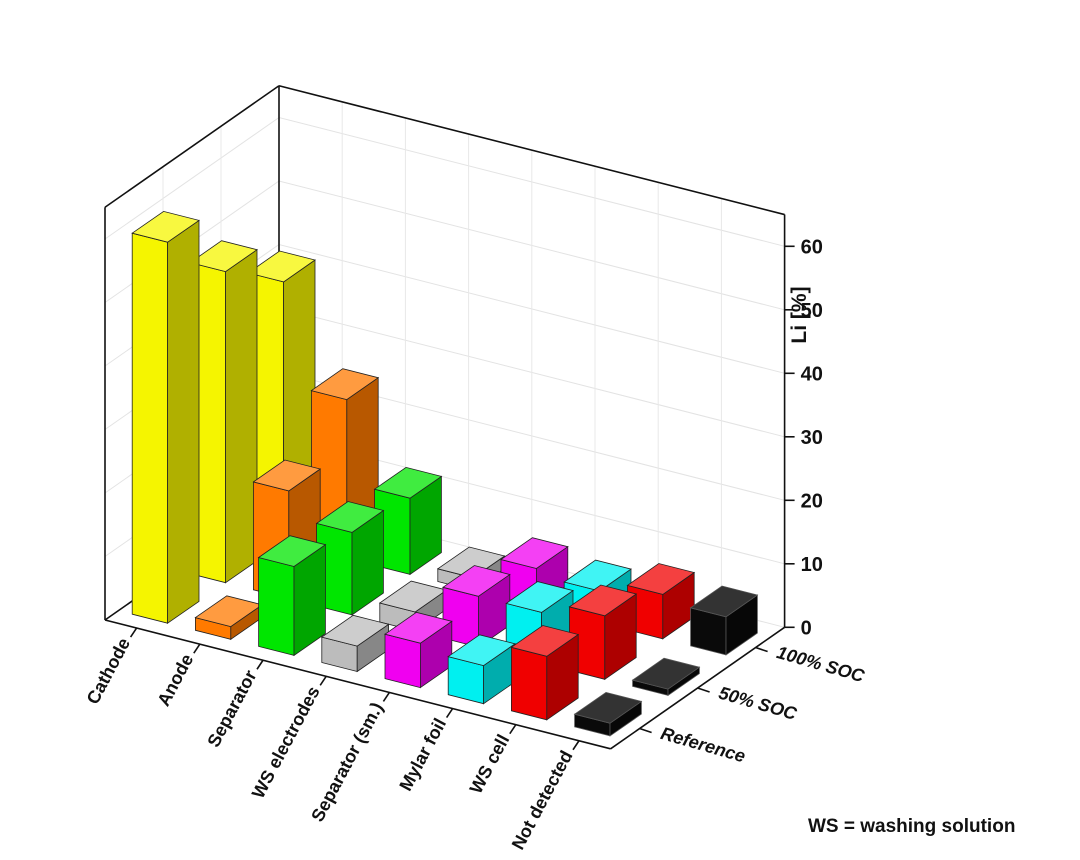 This screenshot has height=860, width=1080. I want to click on category-label: Anode, so click(175, 680).